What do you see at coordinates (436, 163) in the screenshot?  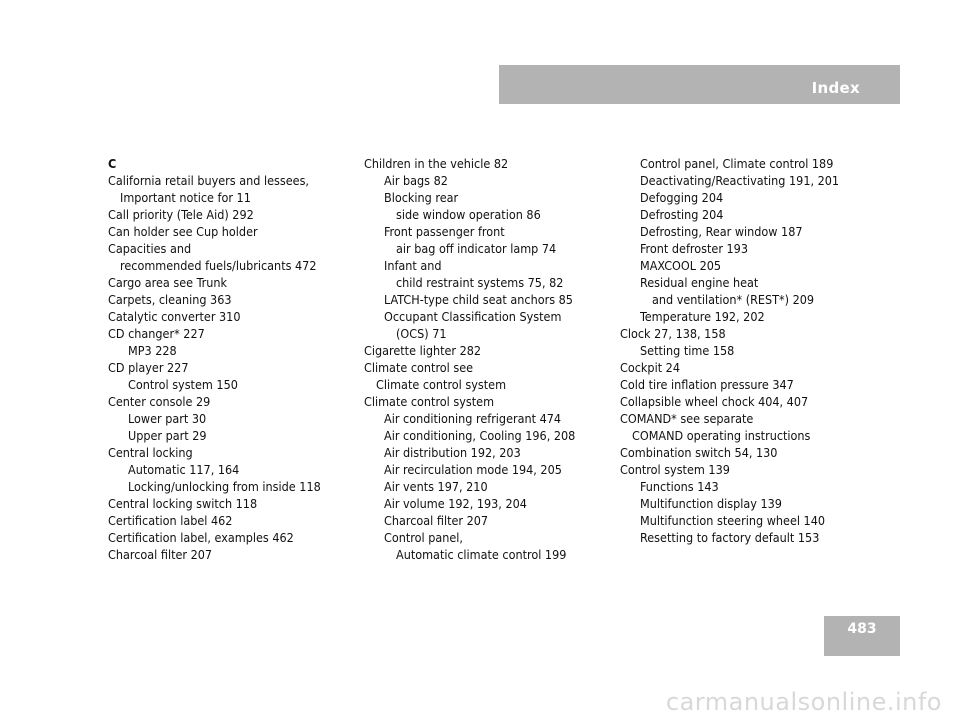 I see `index-entry: Children in the vehicle 82` at bounding box center [436, 163].